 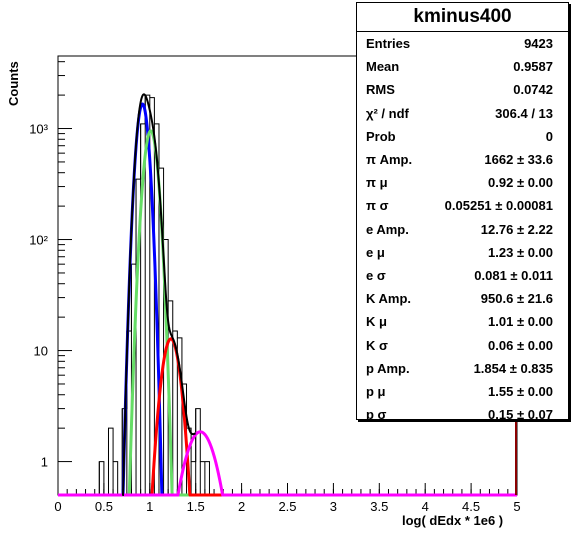 I want to click on x-tick-label: 4, so click(x=425, y=506).